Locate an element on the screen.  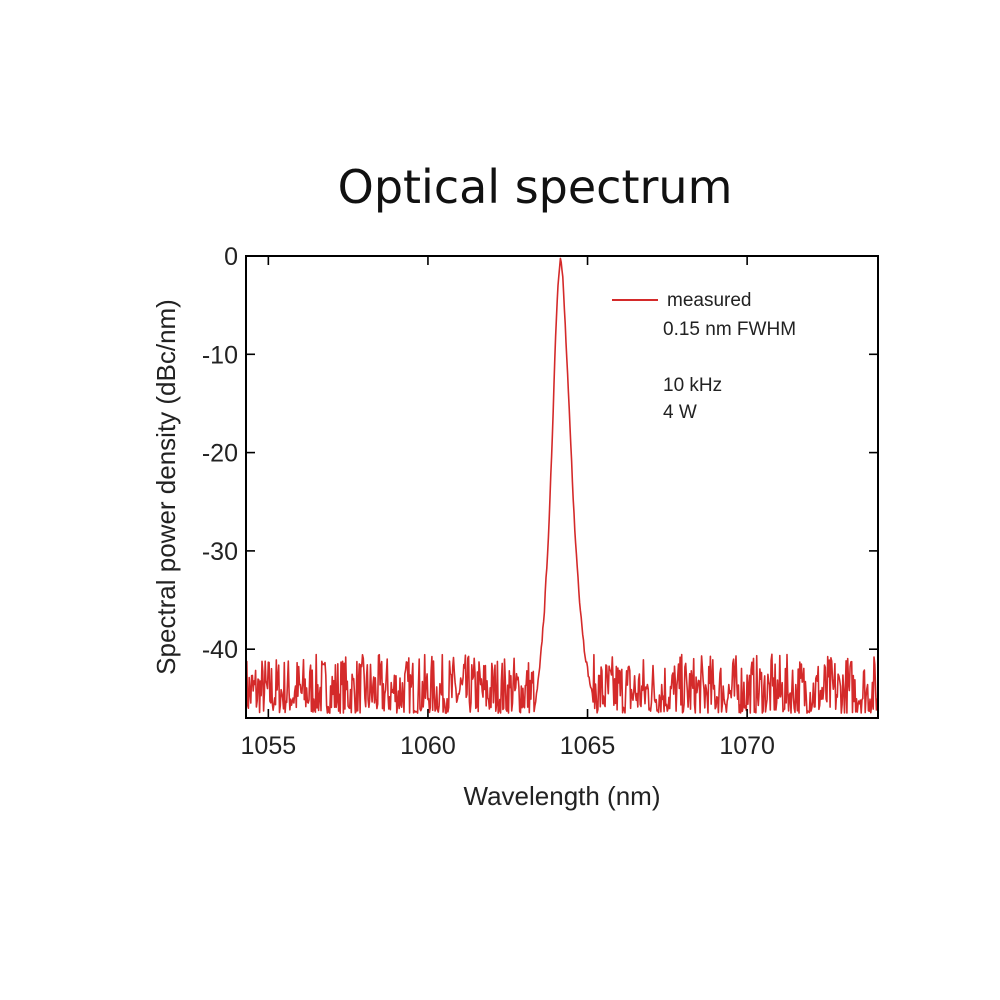
legend-series-name: measured is located at coordinates (709, 300).